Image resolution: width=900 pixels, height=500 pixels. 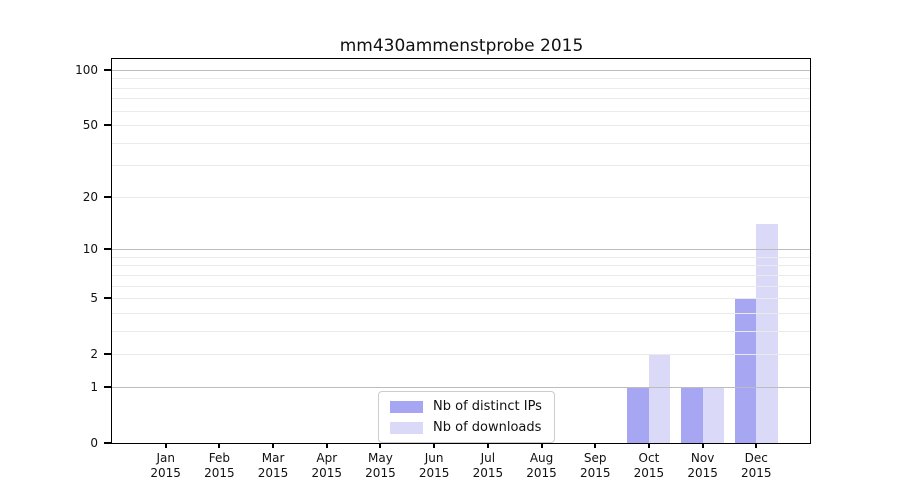 What do you see at coordinates (94, 298) in the screenshot?
I see `y-tick-label: 5` at bounding box center [94, 298].